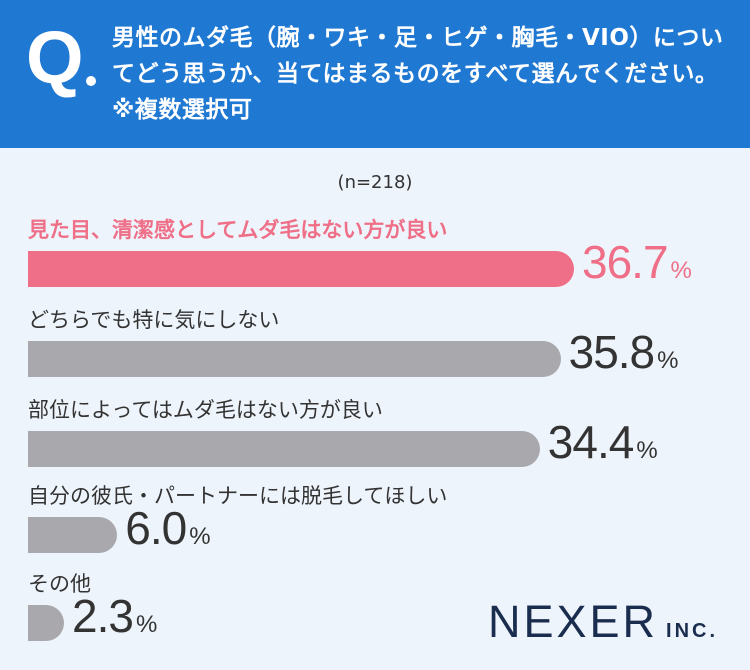 The width and height of the screenshot is (750, 670). Describe the element at coordinates (59, 584) in the screenshot. I see `bar-label: その他` at that location.